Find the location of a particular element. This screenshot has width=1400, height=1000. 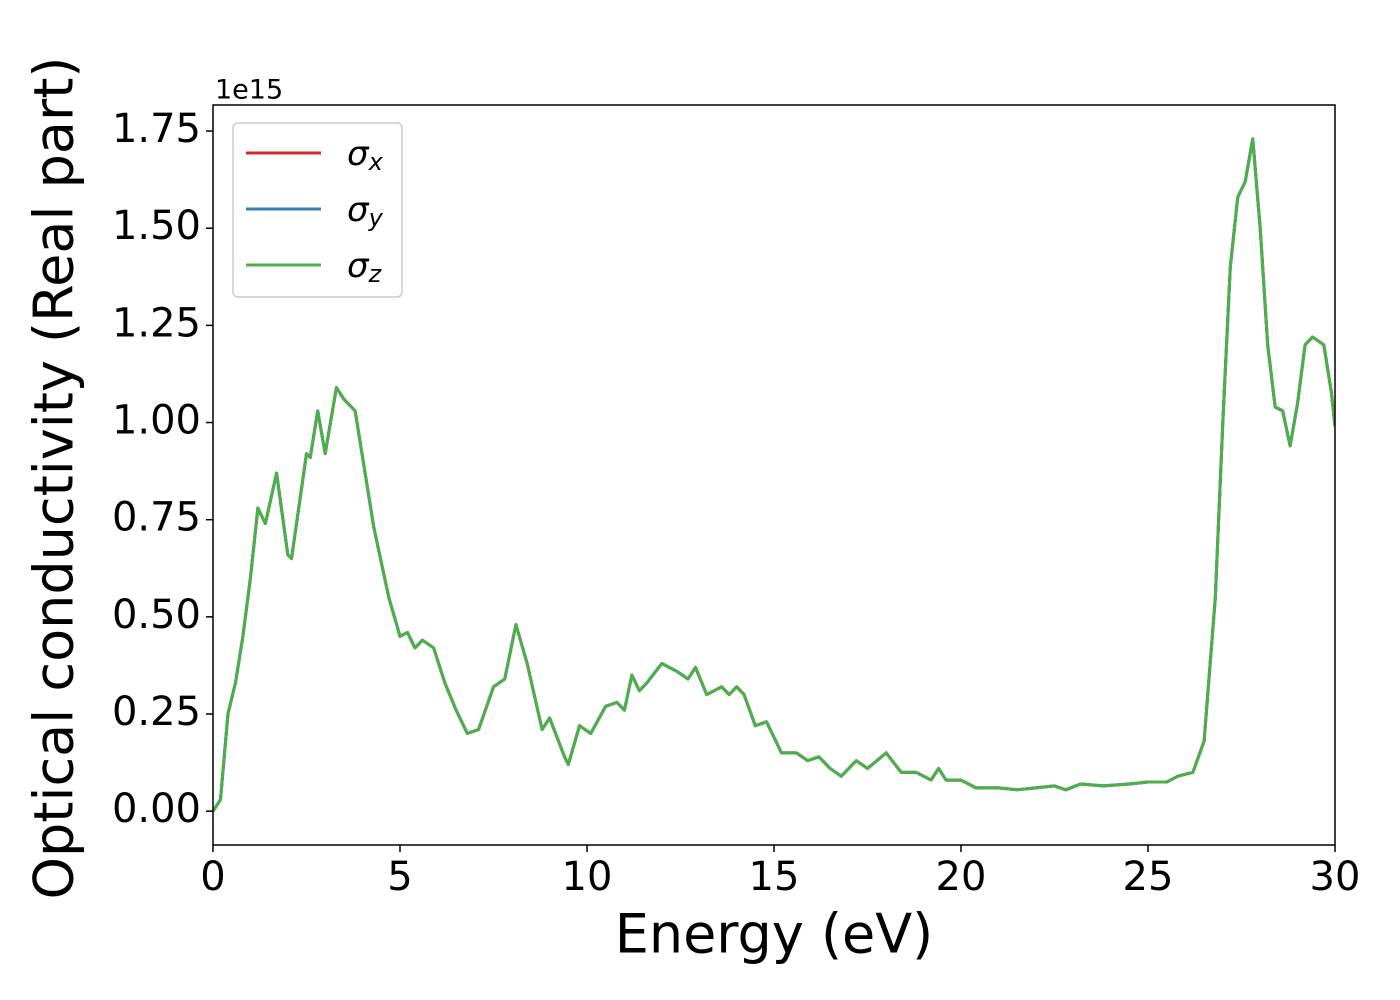

x-tick-label: 0 is located at coordinates (212, 877).